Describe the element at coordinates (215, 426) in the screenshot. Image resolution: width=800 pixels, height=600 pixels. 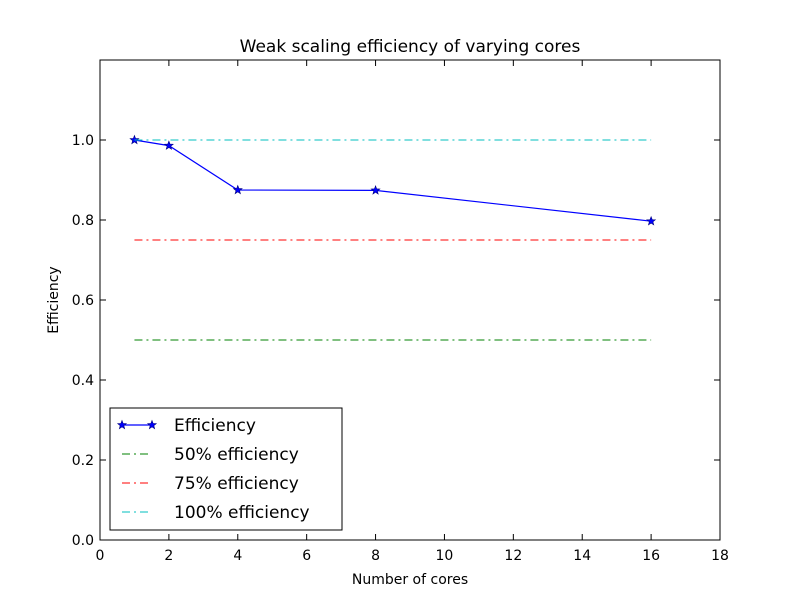
I see `legend-label: Efficiency` at that location.